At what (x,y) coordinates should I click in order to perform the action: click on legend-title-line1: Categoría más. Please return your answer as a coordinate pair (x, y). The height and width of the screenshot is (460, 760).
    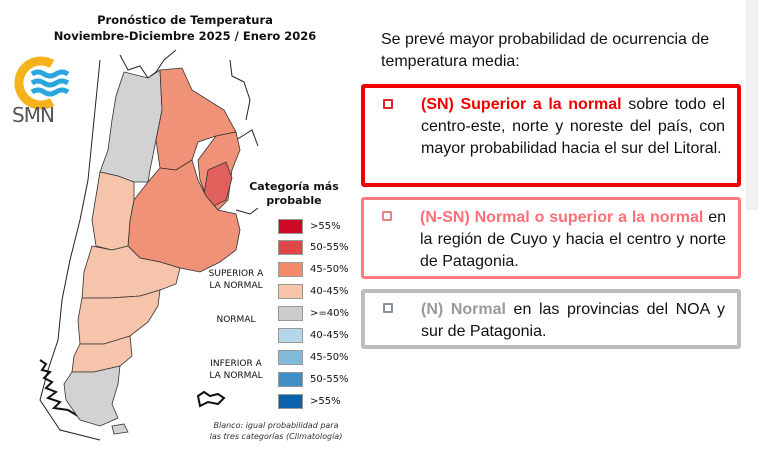
    Looking at the image, I should click on (294, 186).